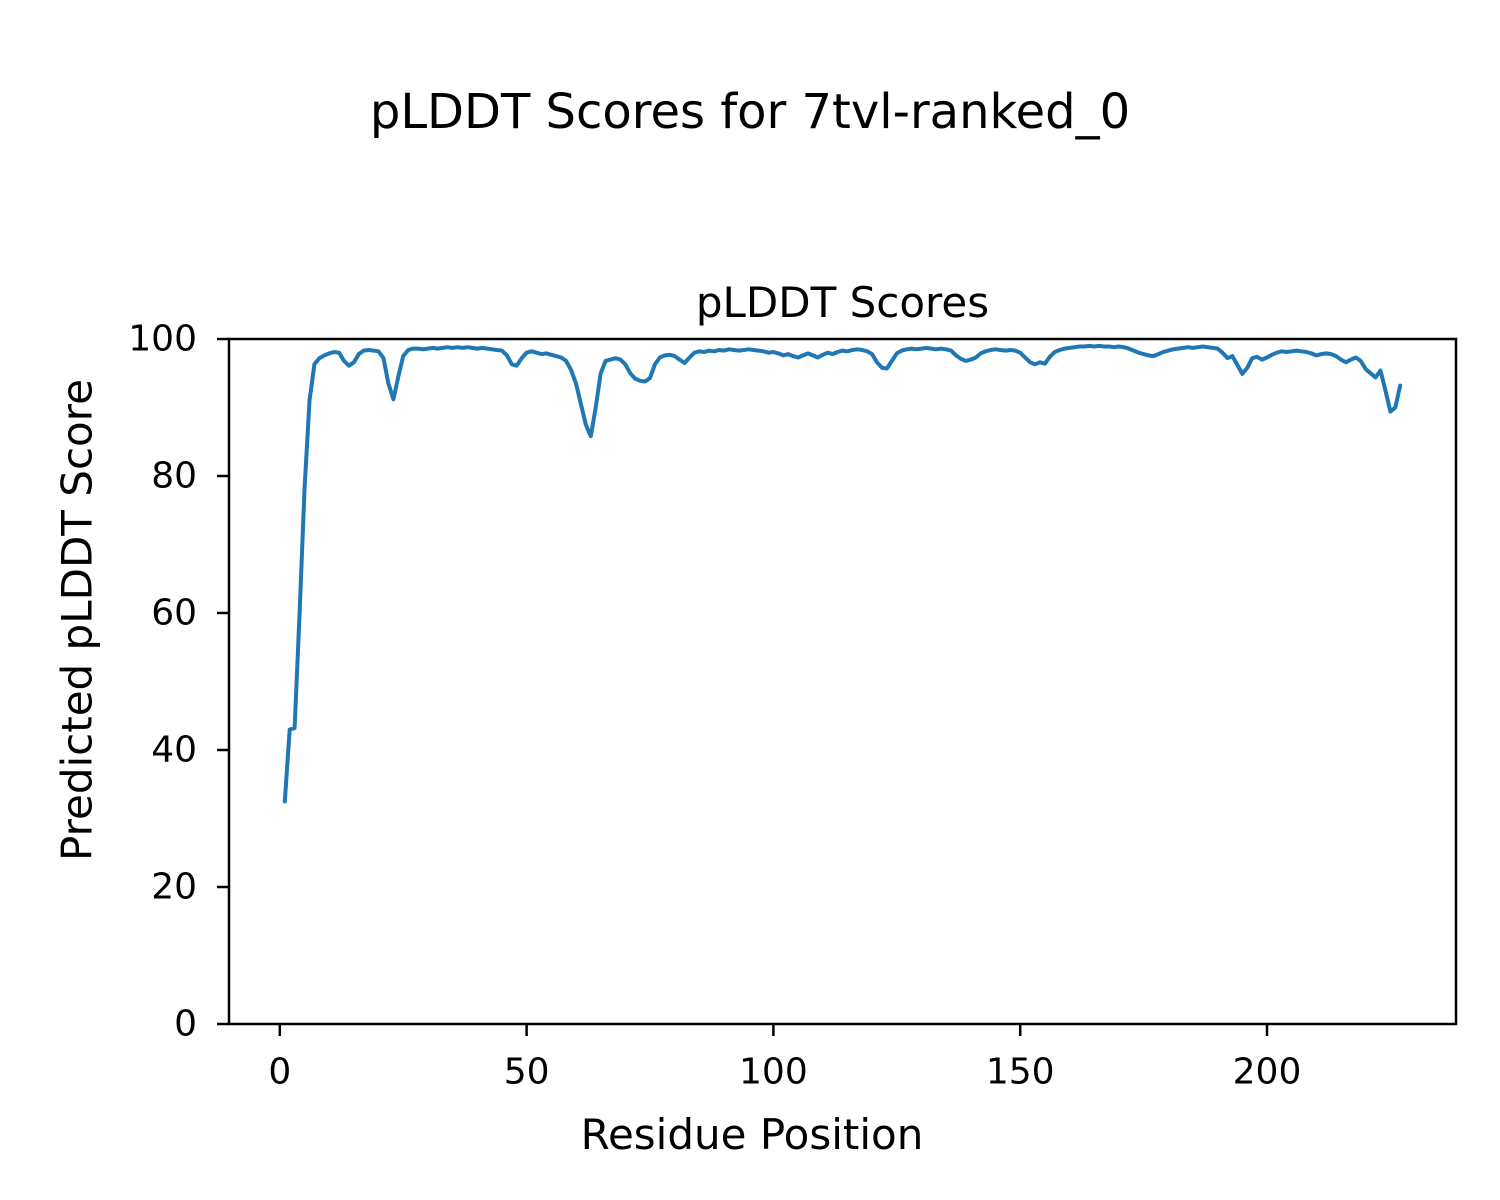  I want to click on x-axis-label: Residue Position, so click(752, 1134).